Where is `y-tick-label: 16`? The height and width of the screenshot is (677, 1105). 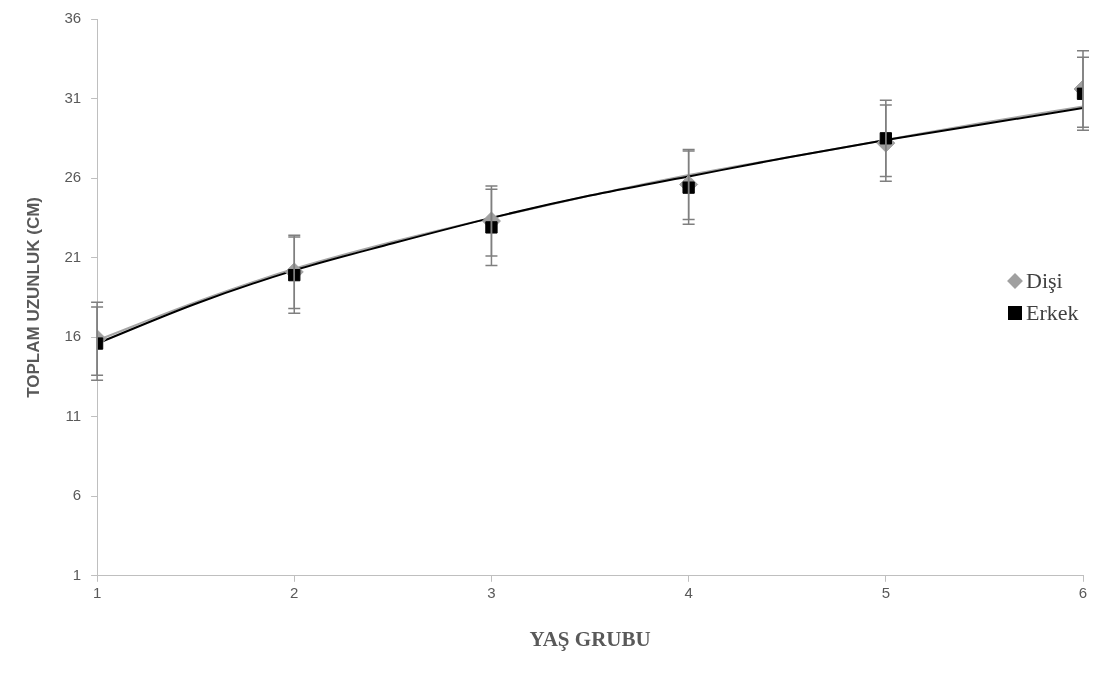
y-tick-label: 16 is located at coordinates (73, 336).